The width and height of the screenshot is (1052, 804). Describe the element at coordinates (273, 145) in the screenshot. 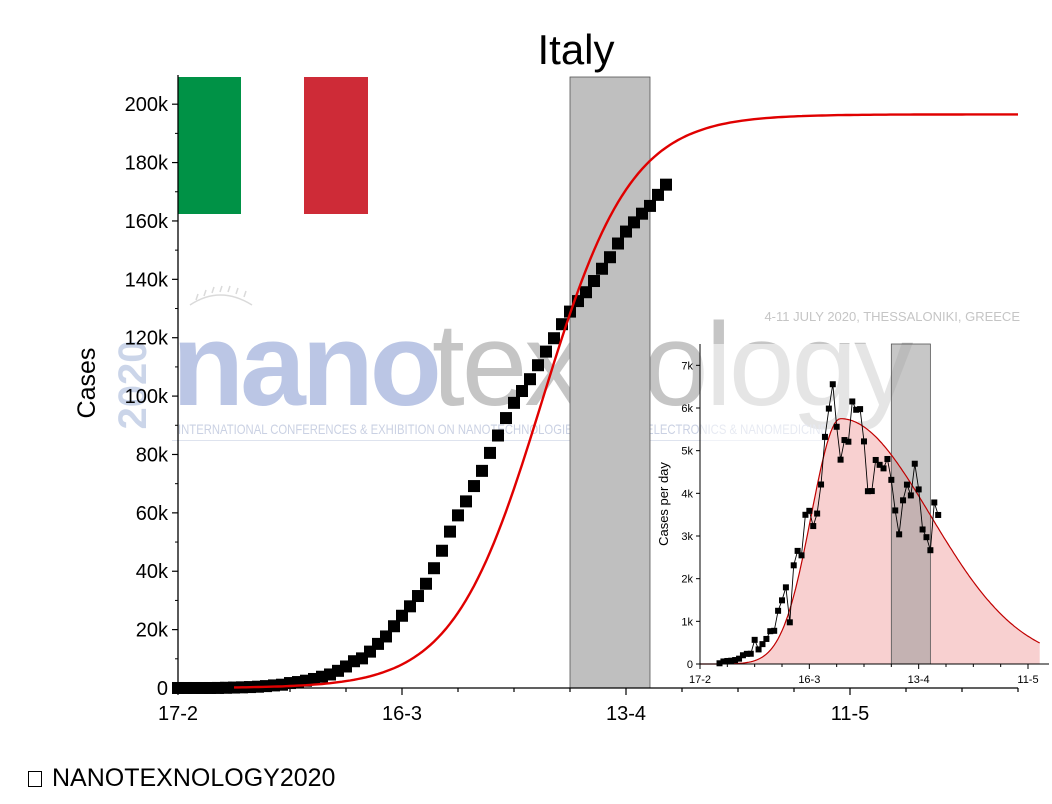

I see `italy-flag-icon` at that location.